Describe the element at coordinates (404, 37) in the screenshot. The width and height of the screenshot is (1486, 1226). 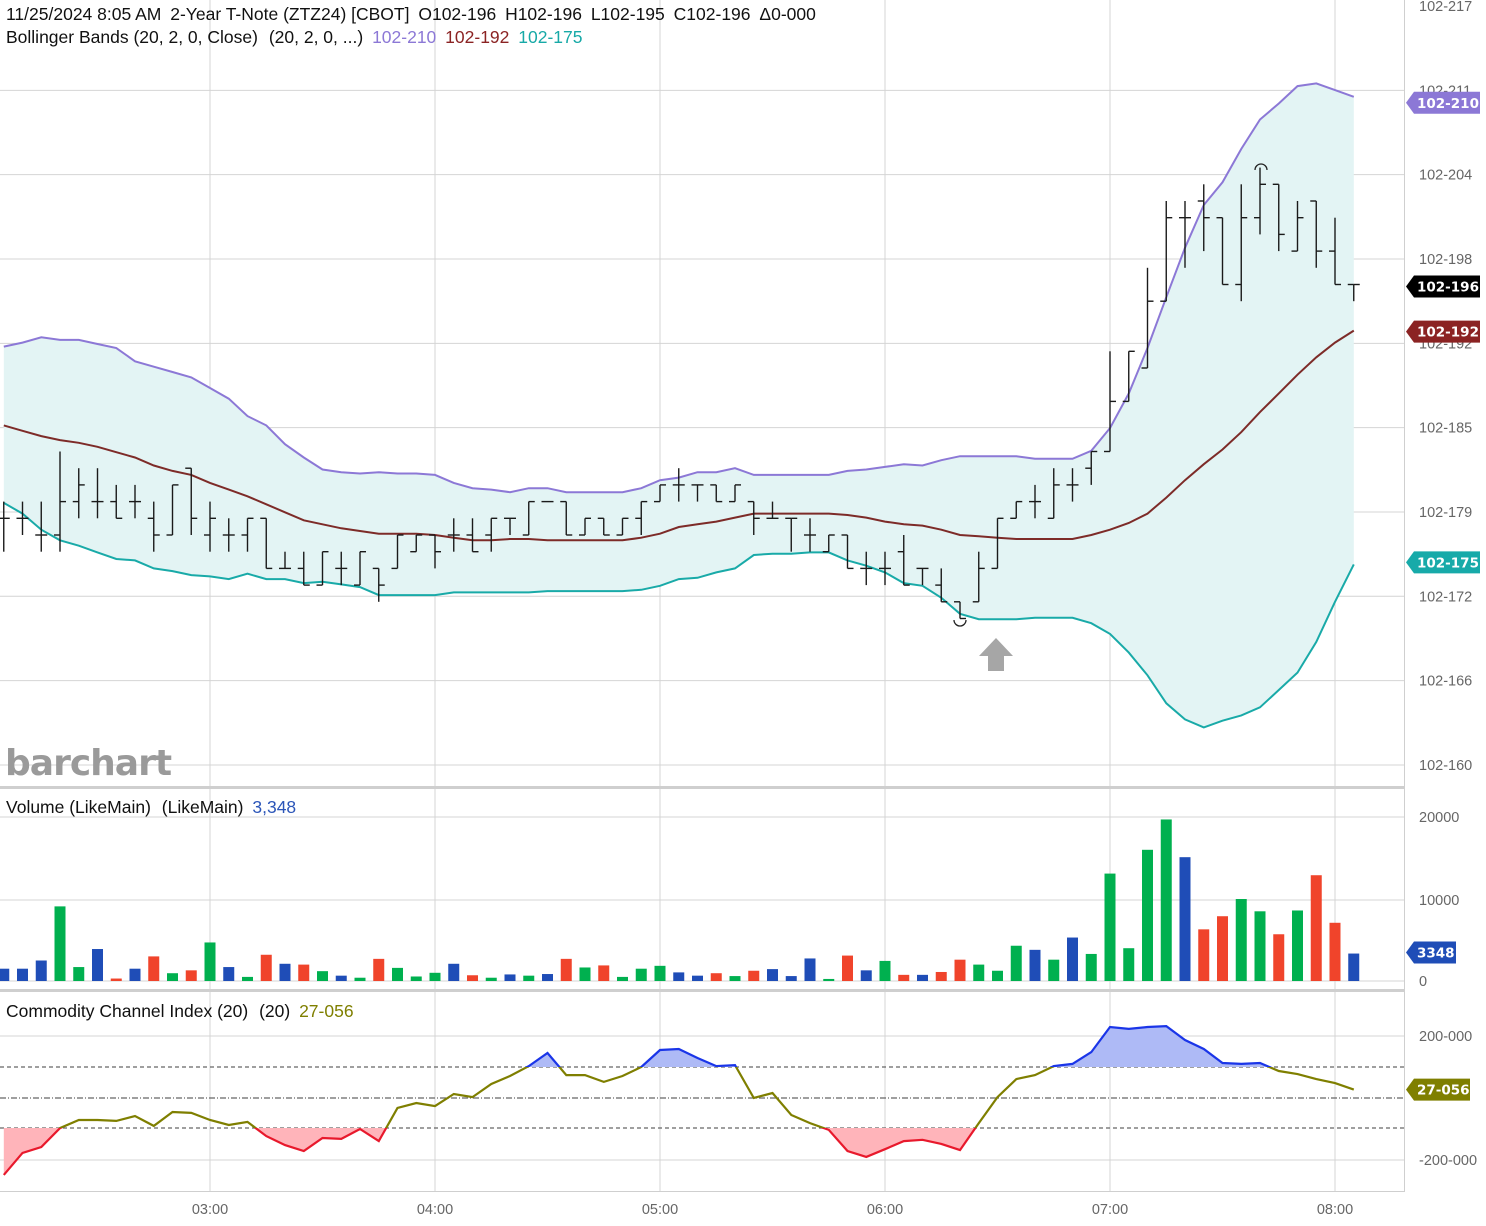
I see `bollinger-upper-value: 102-210` at that location.